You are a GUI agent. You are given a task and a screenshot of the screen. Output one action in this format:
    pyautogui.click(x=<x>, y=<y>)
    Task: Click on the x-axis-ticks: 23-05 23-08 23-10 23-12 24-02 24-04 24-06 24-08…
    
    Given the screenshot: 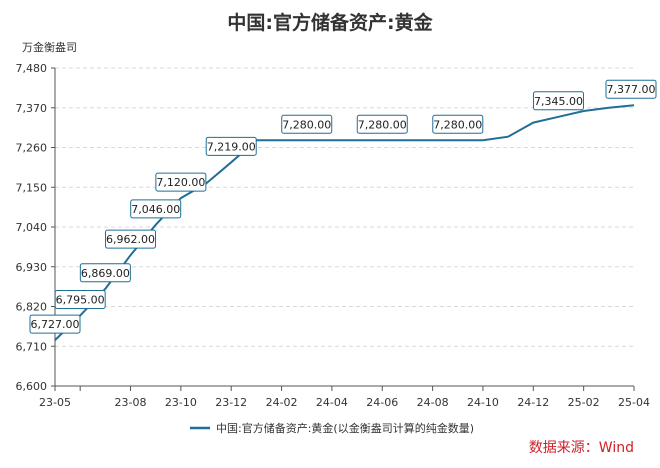 What is the action you would take?
    pyautogui.click(x=344, y=397)
    